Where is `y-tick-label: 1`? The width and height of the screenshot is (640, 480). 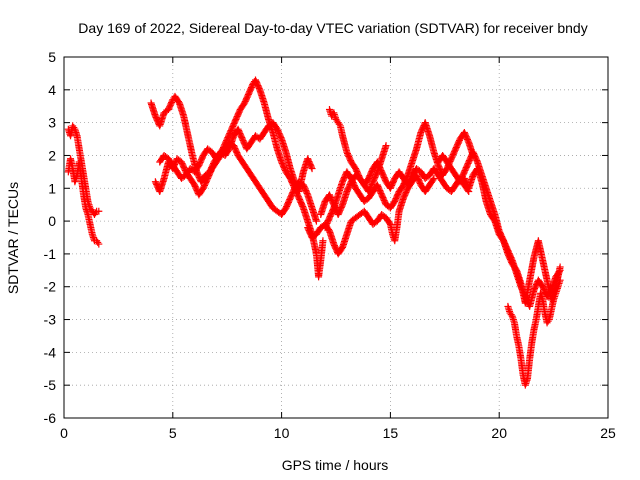
y-tick-label: 1 is located at coordinates (52, 188).